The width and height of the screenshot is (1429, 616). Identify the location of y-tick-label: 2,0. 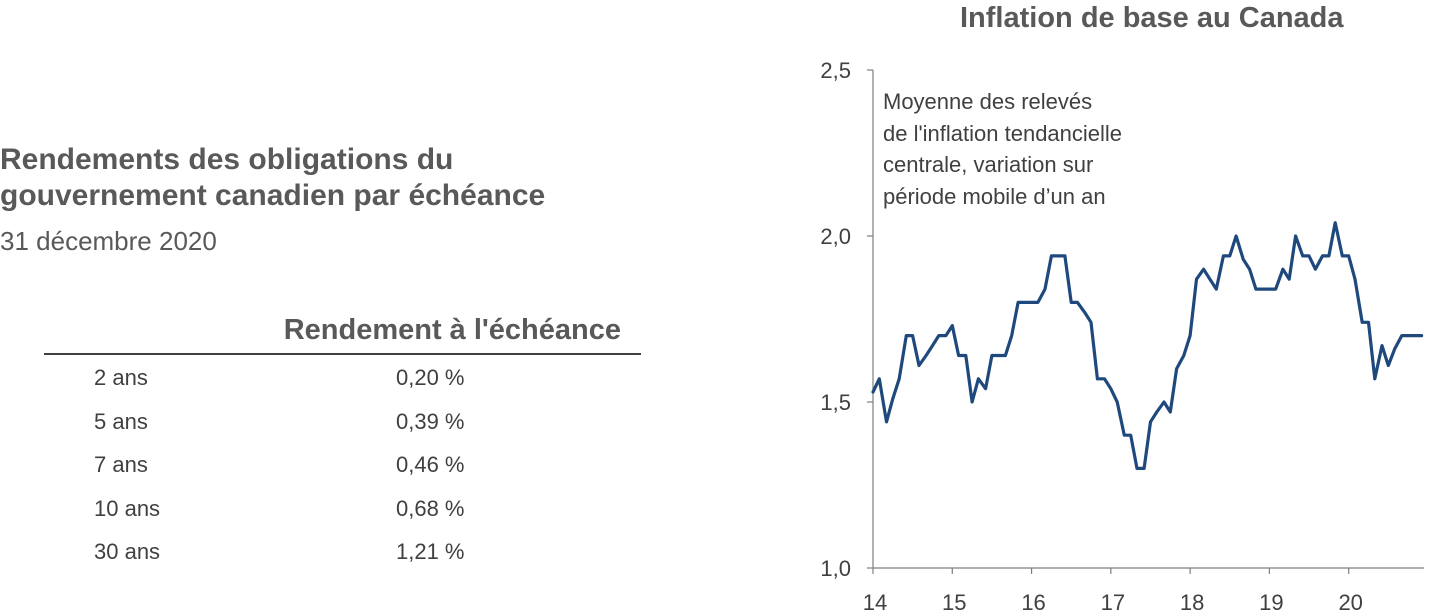
(835, 236).